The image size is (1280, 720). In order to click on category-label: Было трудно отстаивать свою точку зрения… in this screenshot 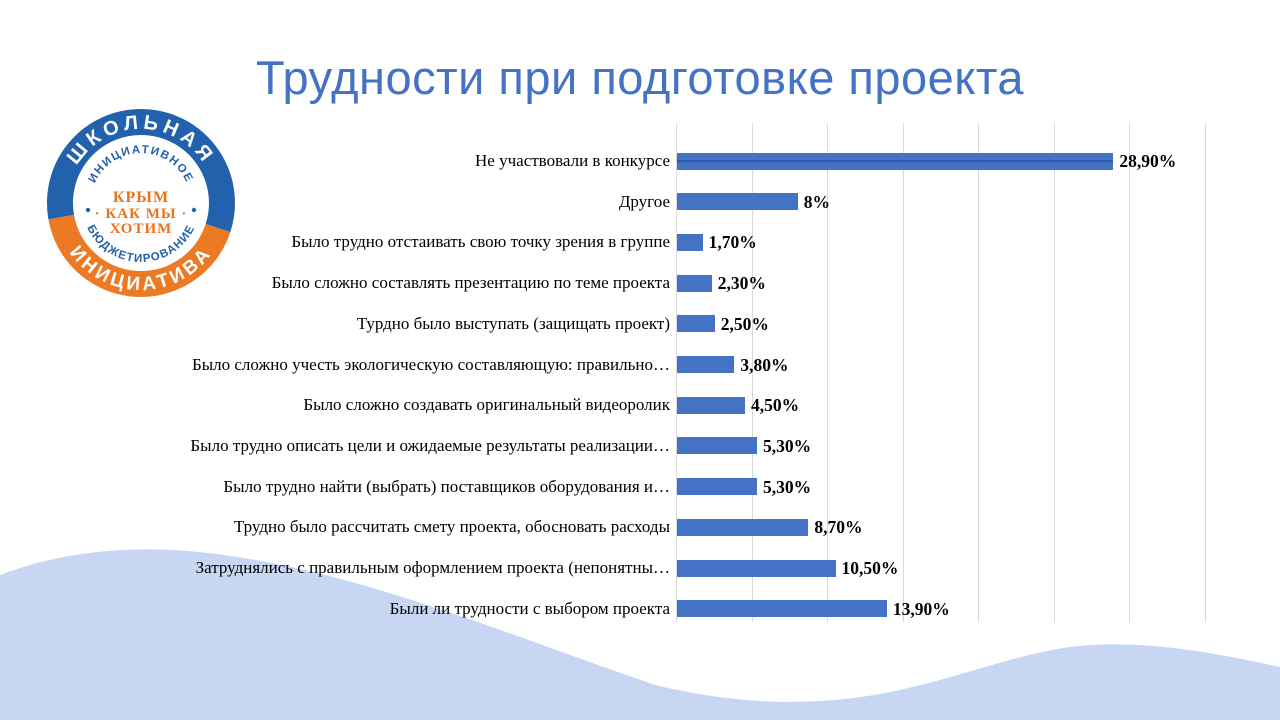, I will do `click(480, 242)`.